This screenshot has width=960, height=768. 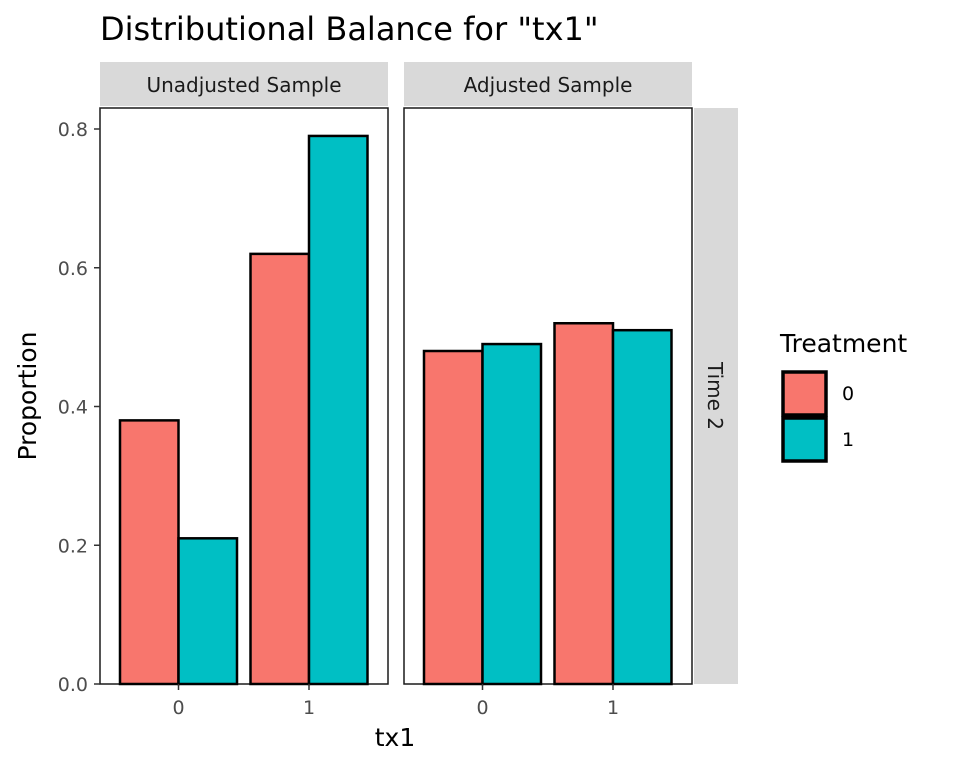 What do you see at coordinates (27, 396) in the screenshot?
I see `y-axis-title: Proportion` at bounding box center [27, 396].